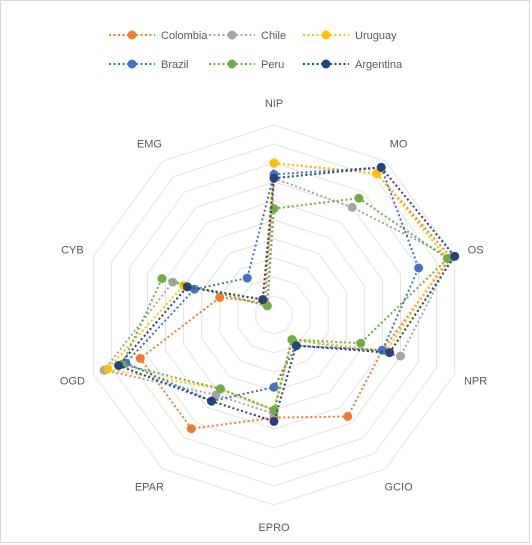 The image size is (532, 545). Describe the element at coordinates (376, 36) in the screenshot. I see `legend-label: Uruguay` at that location.